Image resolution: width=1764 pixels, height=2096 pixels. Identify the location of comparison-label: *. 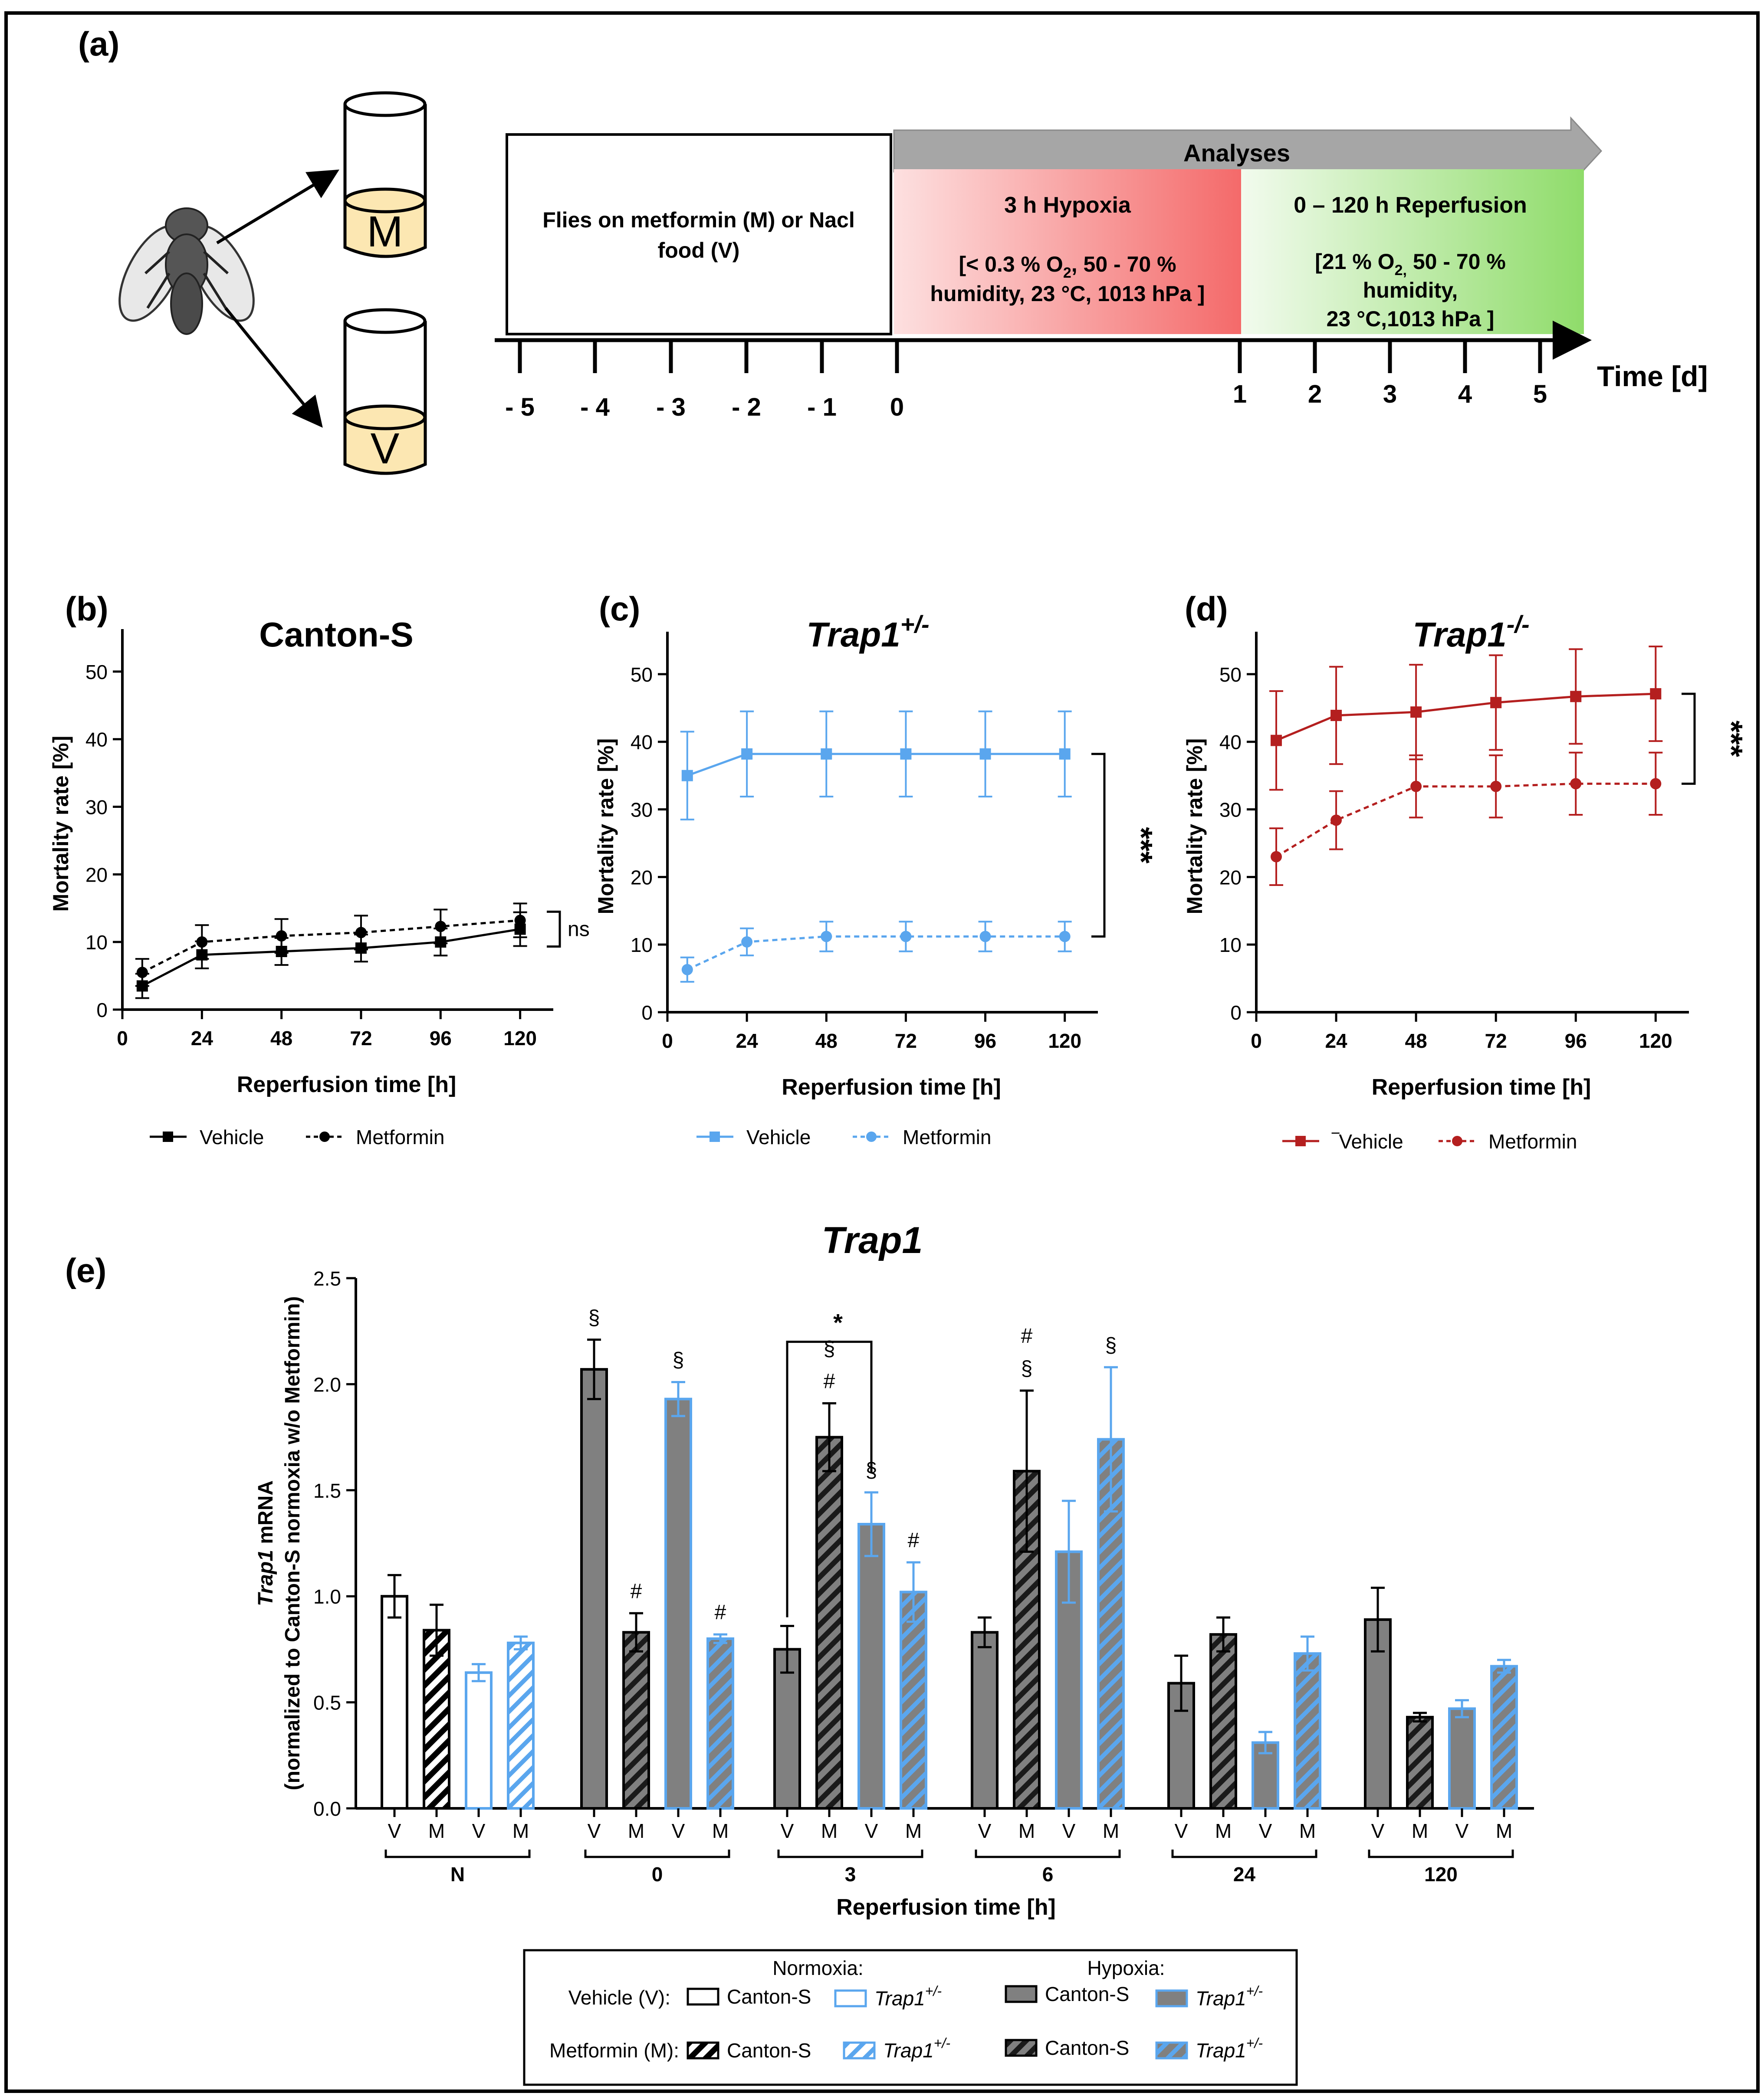
(838, 1322).